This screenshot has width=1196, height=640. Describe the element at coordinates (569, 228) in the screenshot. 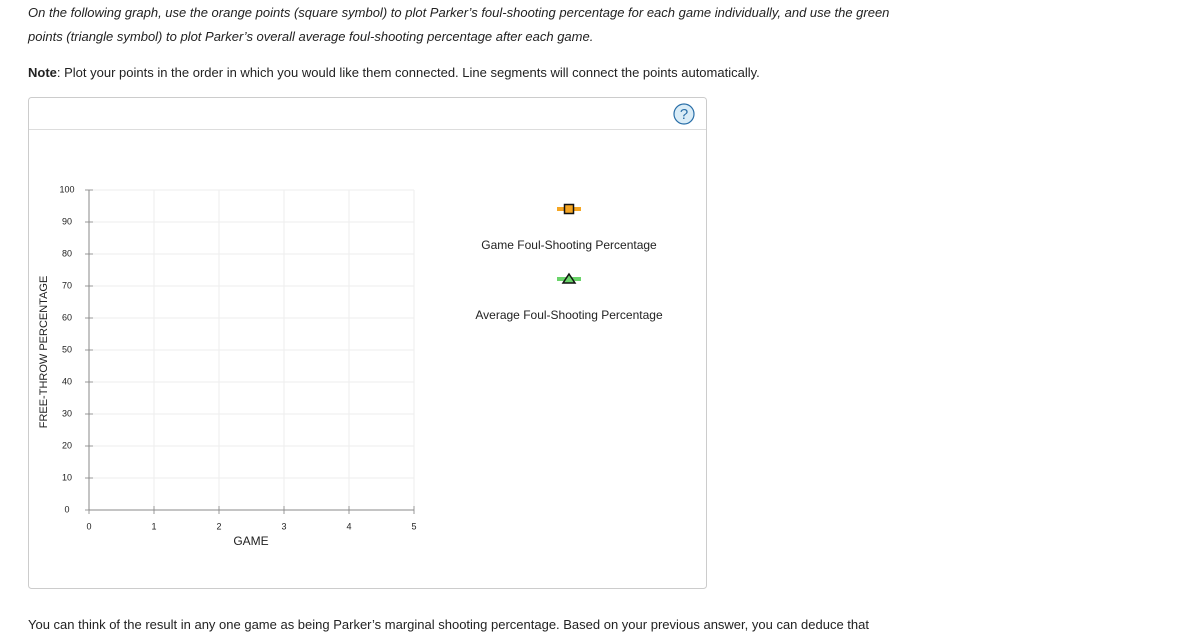

I see `legend-tool: Game Foul-Shooting Percentage` at that location.